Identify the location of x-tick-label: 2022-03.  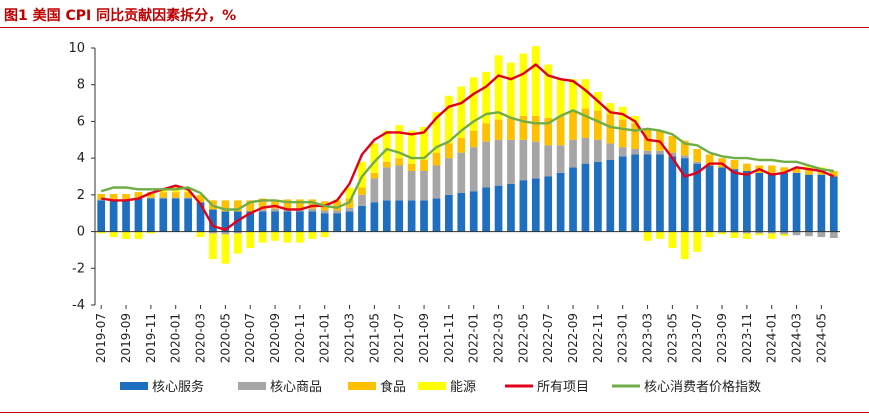
(499, 338).